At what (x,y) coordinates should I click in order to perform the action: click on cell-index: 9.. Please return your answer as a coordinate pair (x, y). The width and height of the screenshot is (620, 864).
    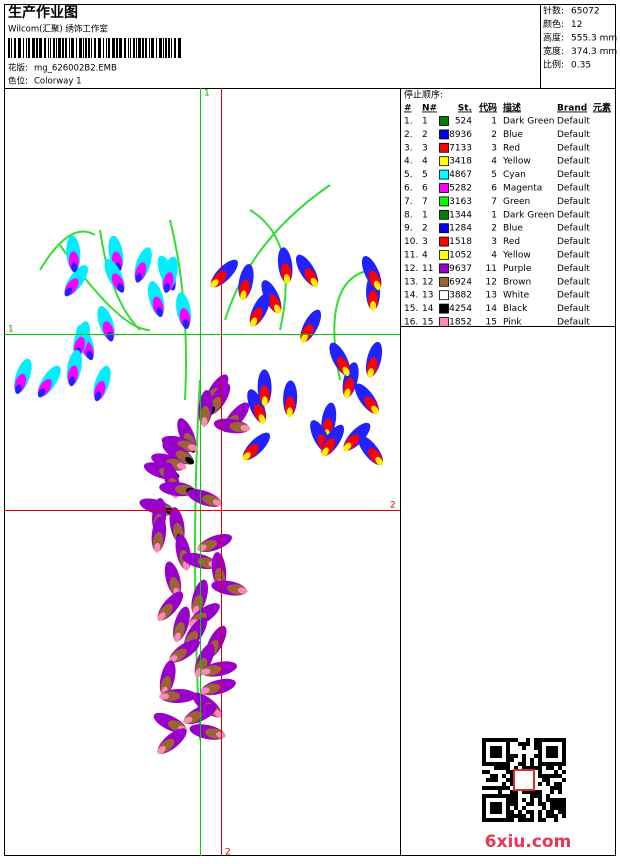
    Looking at the image, I should click on (408, 229).